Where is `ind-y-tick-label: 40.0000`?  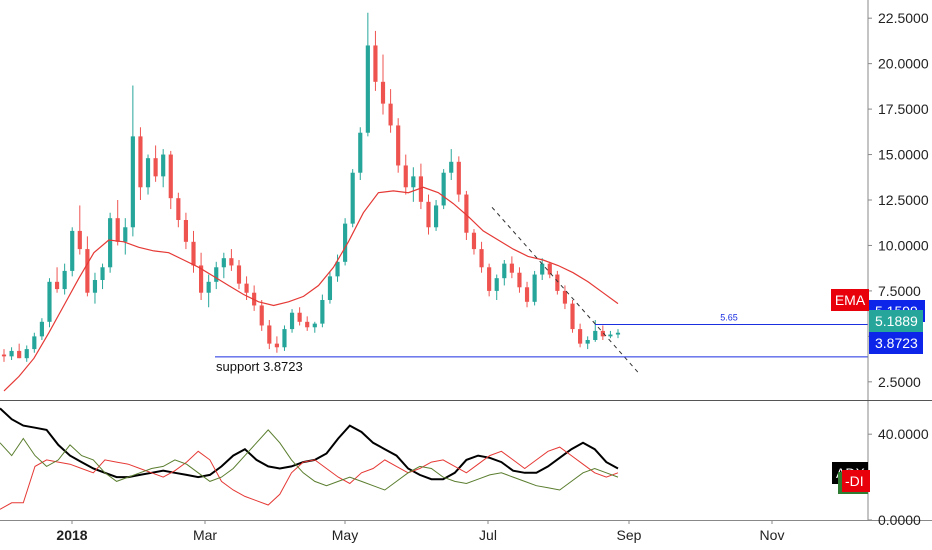 ind-y-tick-label: 40.0000 is located at coordinates (903, 434).